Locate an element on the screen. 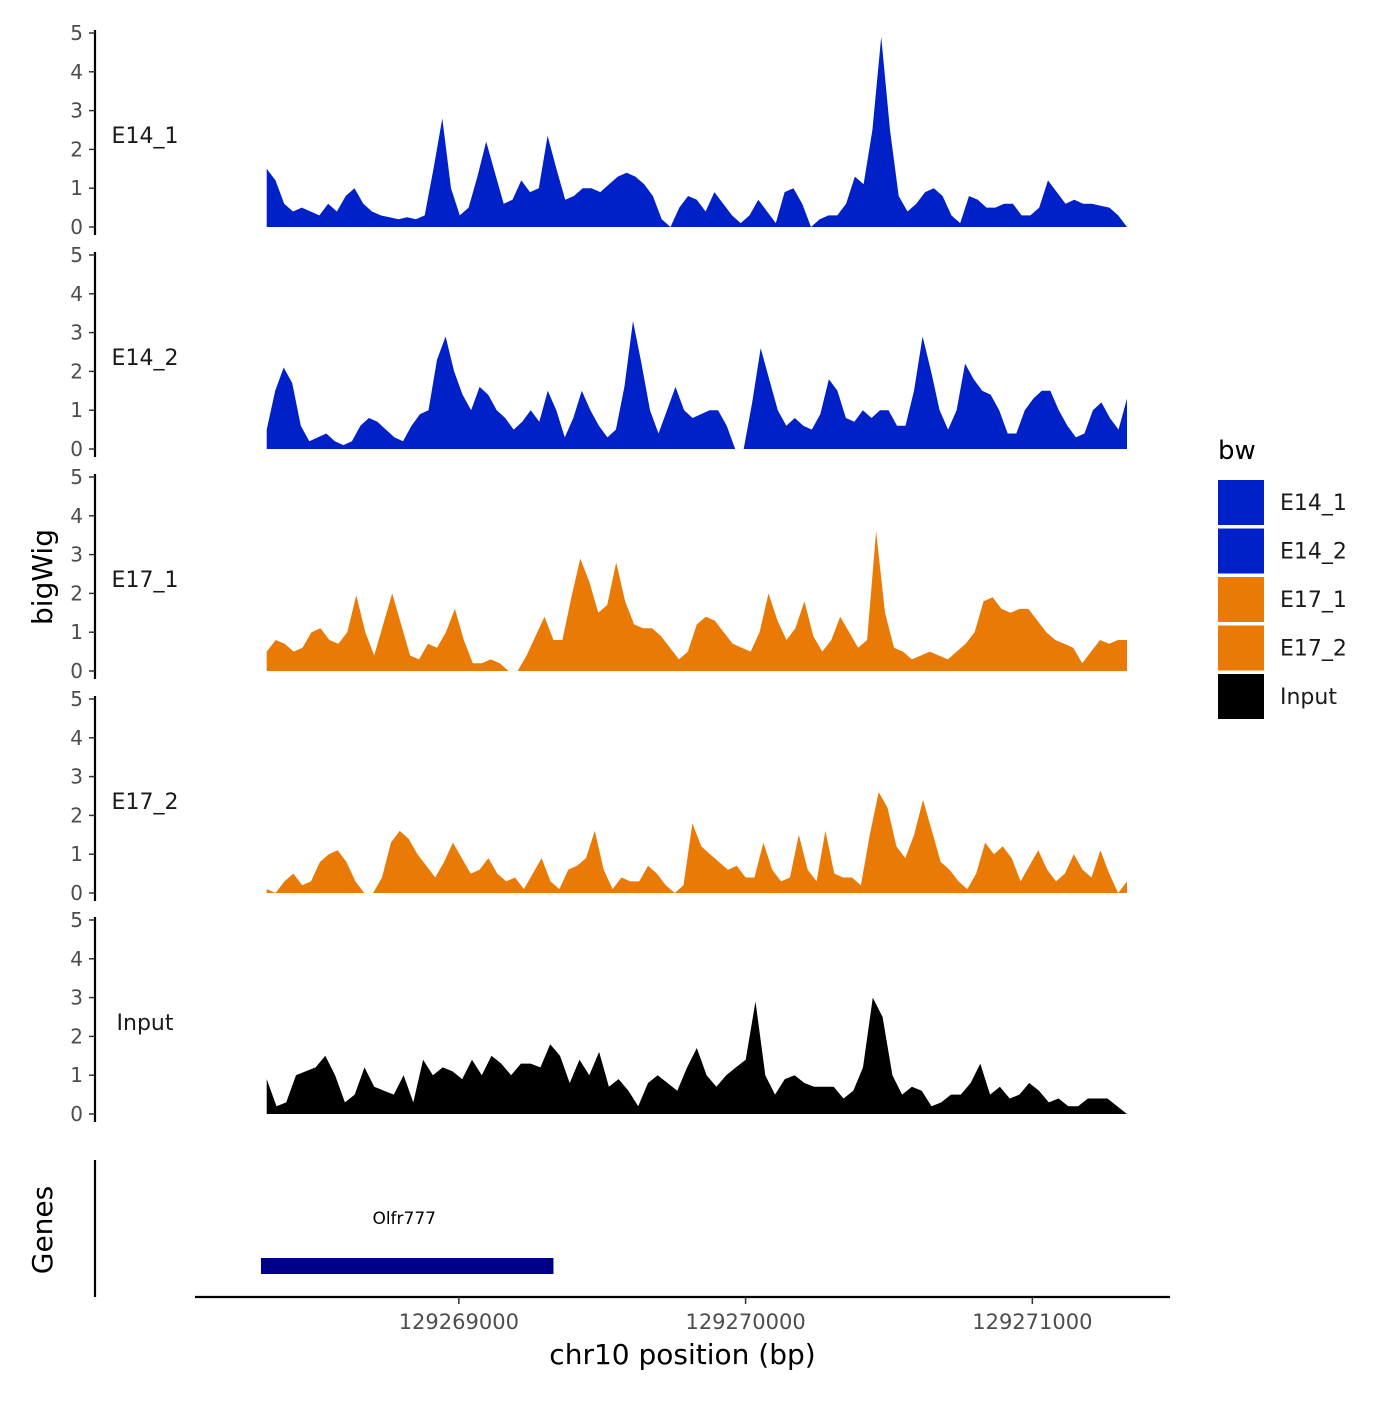 The width and height of the screenshot is (1400, 1405). y-tick-label-E17_1-1: 1 is located at coordinates (76, 632).